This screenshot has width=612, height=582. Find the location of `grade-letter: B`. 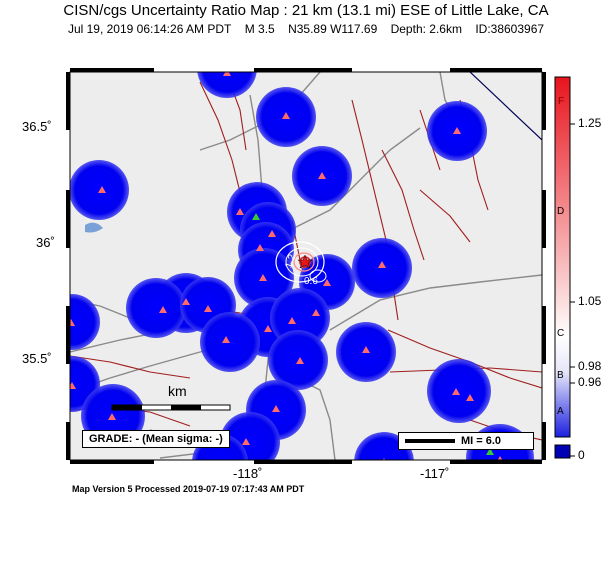

grade-letter: B is located at coordinates (560, 375).